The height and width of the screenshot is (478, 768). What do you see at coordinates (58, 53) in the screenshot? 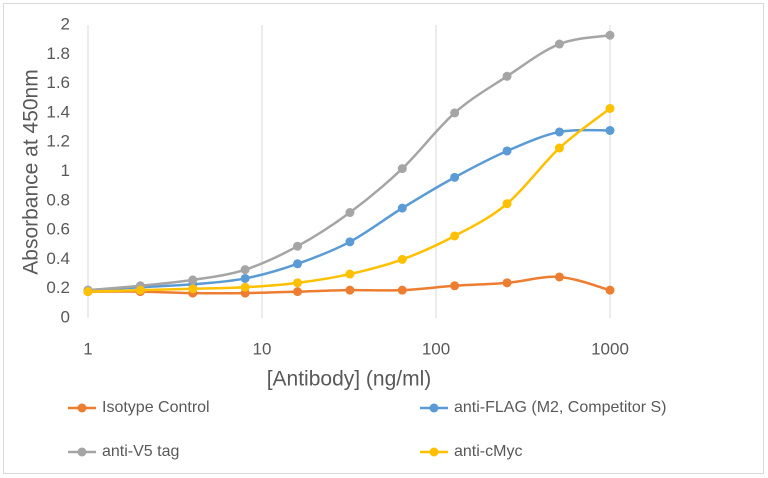
I see `y-tick-label: 1.8` at bounding box center [58, 53].